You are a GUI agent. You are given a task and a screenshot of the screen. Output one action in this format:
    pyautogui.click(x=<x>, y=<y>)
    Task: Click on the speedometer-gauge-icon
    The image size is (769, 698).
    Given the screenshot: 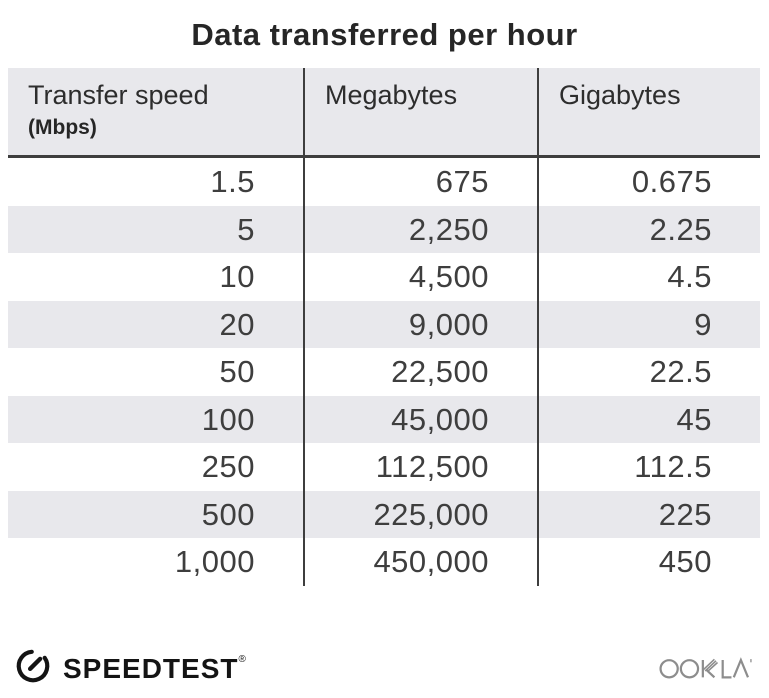 What is the action you would take?
    pyautogui.click(x=33, y=668)
    